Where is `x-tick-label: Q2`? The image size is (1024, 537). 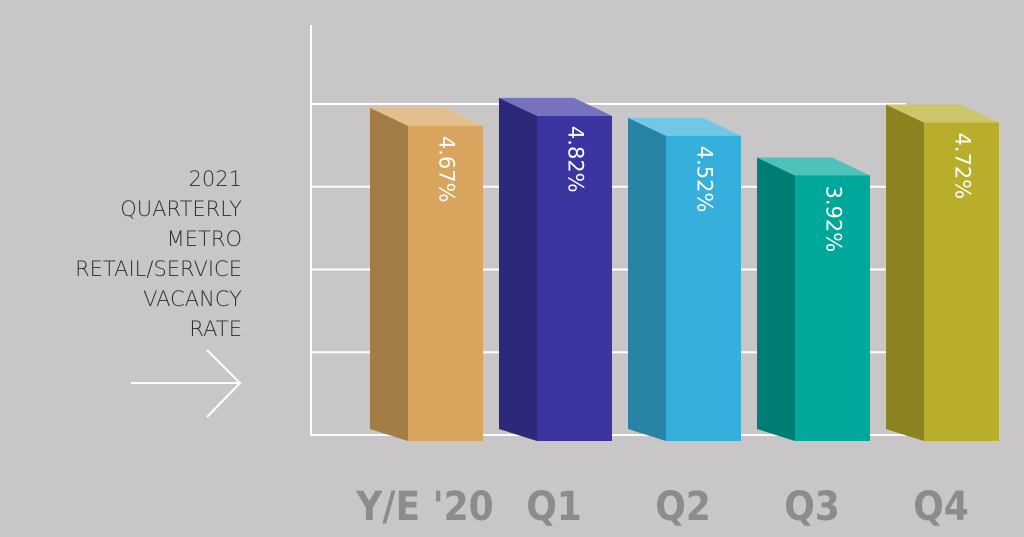
x-tick-label: Q2 is located at coordinates (683, 507).